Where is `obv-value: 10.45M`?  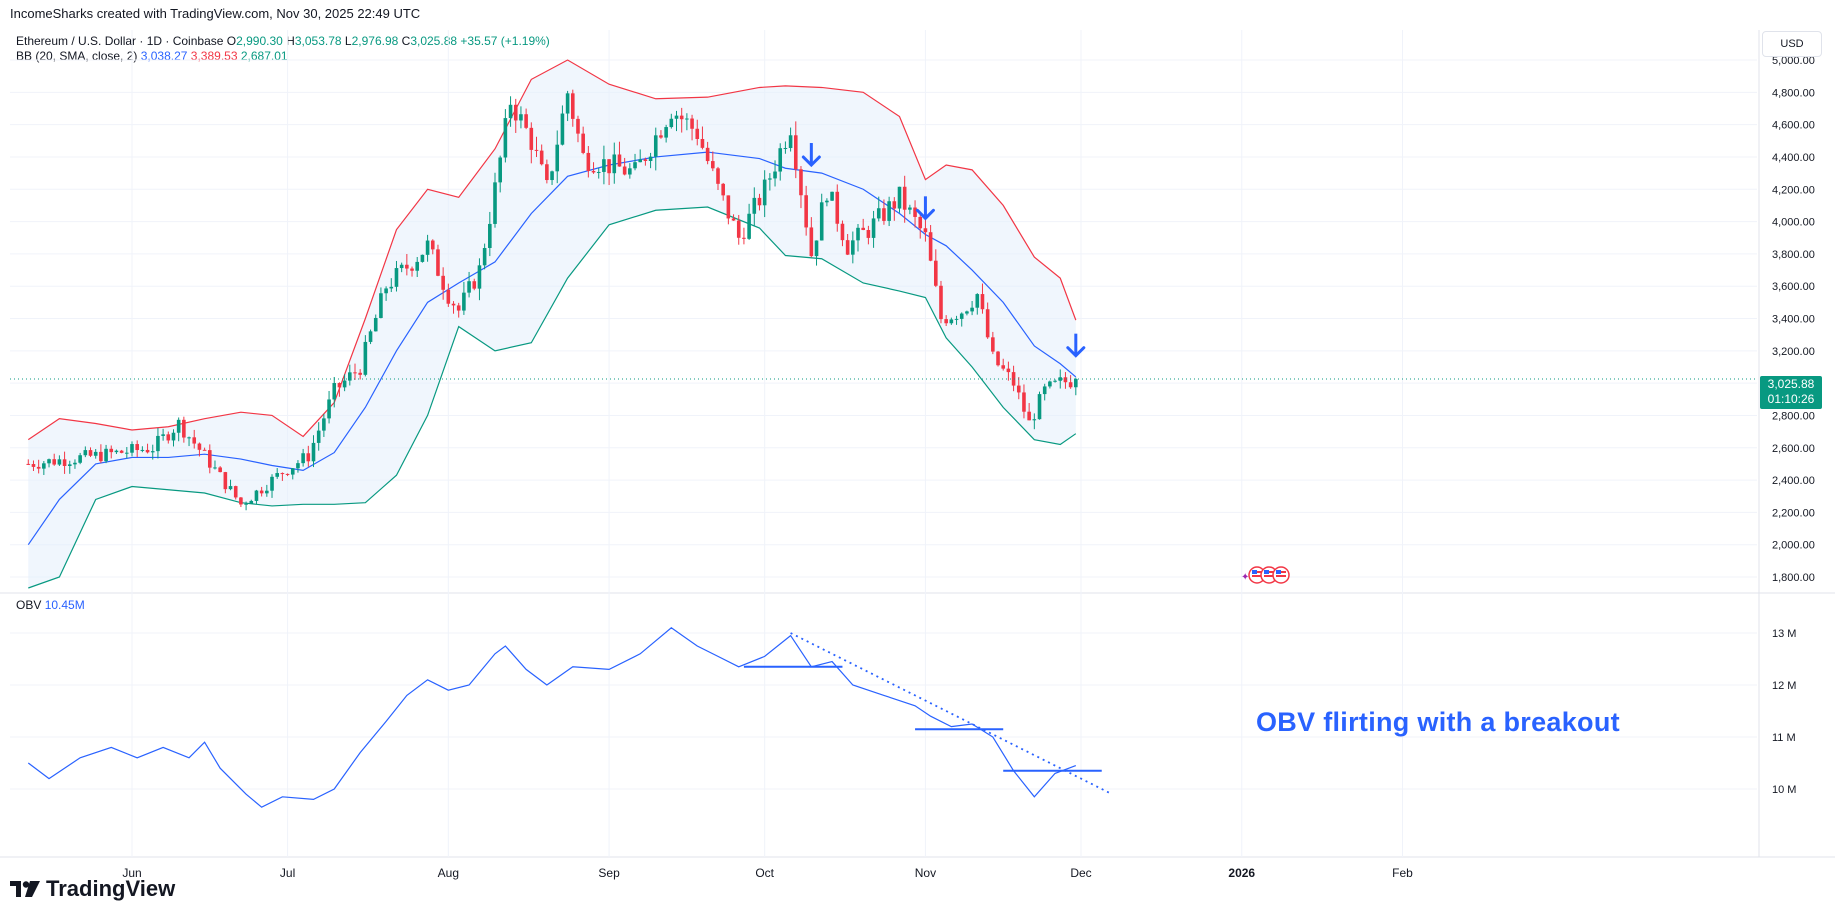 obv-value: 10.45M is located at coordinates (64, 605).